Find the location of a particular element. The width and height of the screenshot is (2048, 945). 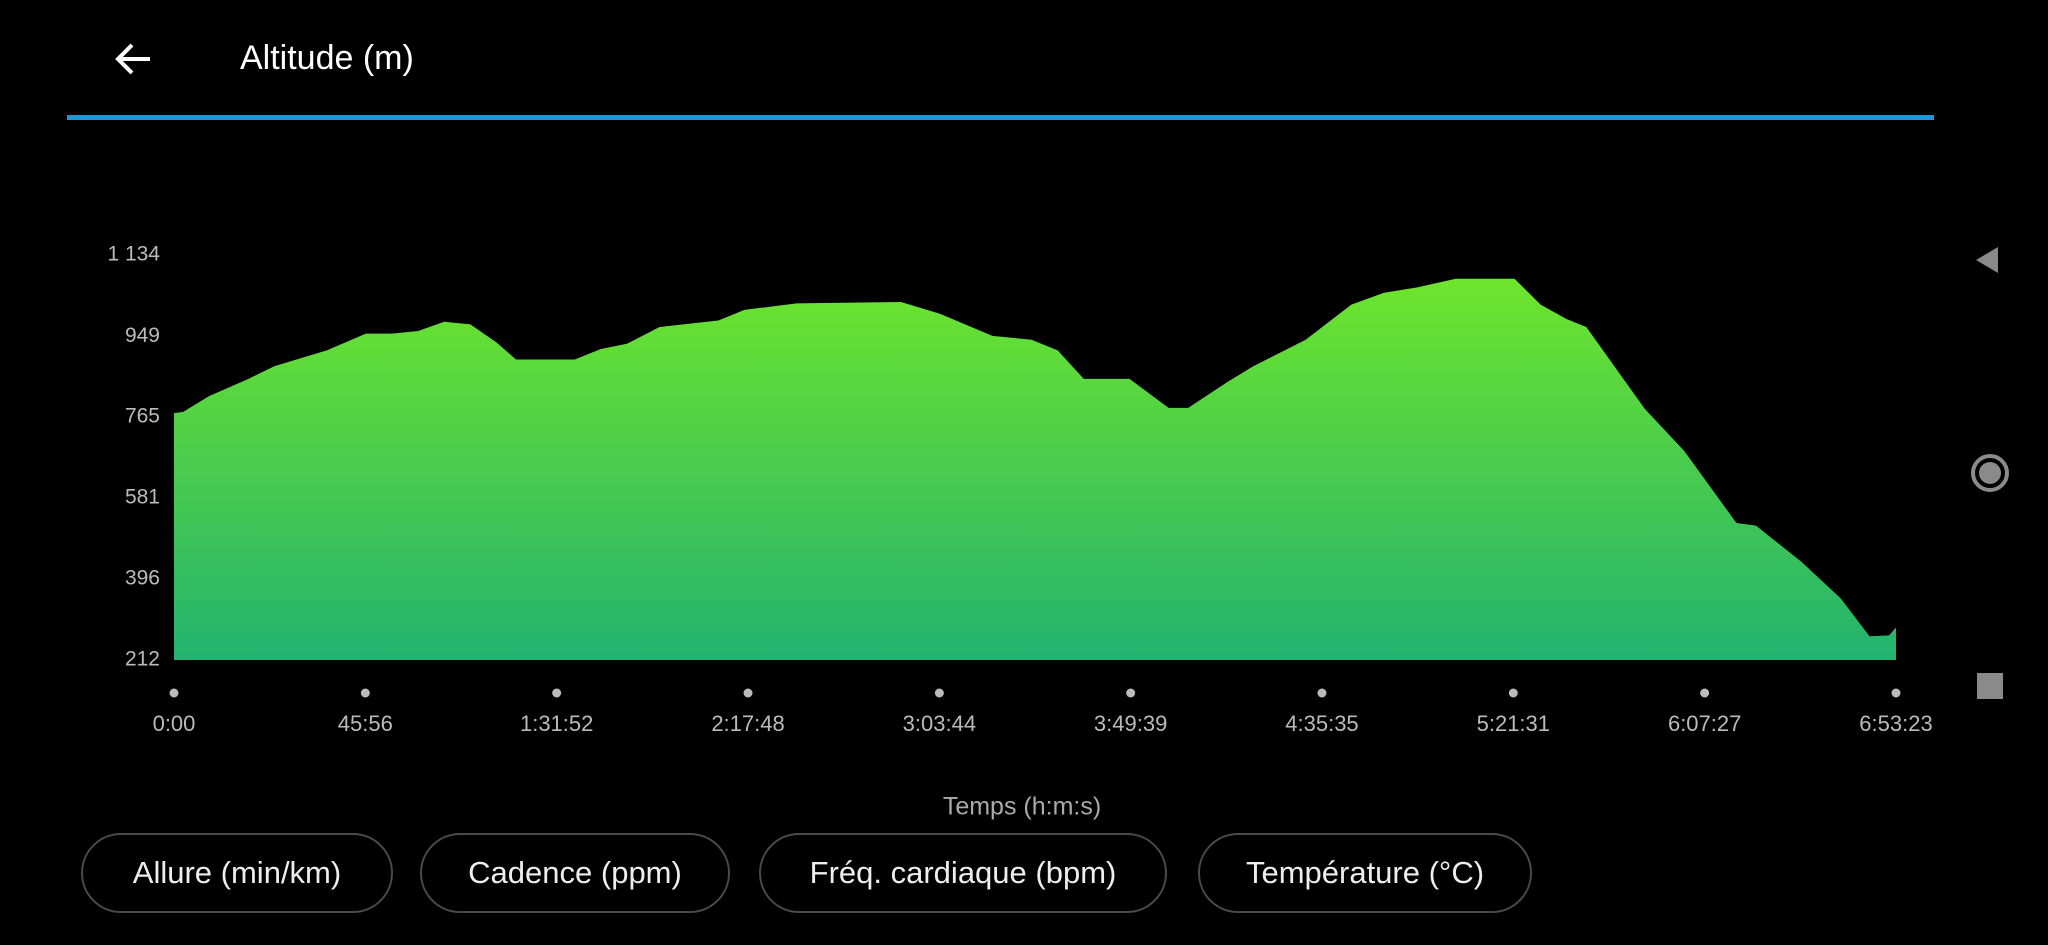

x-tick-label: 6:07:27 is located at coordinates (1704, 723).